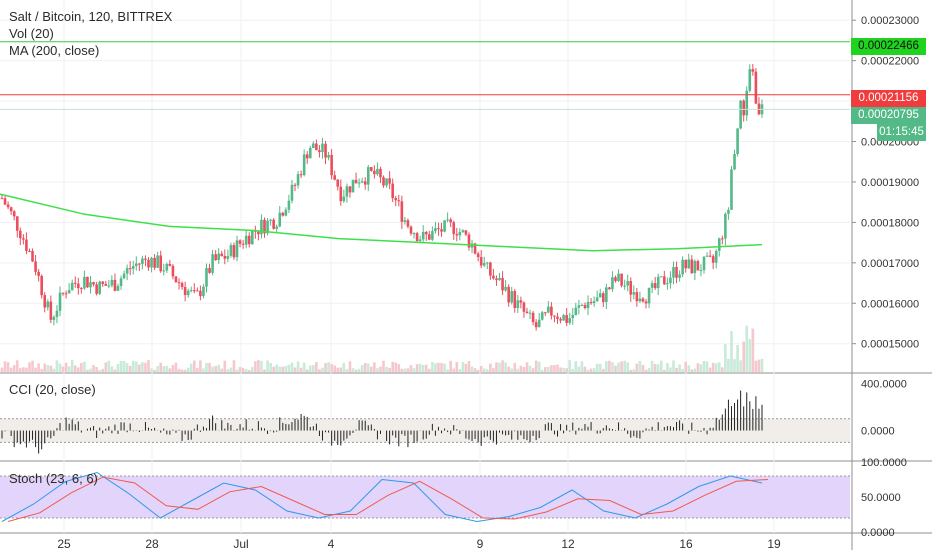  I want to click on horizontal-lines, so click(425, 75).